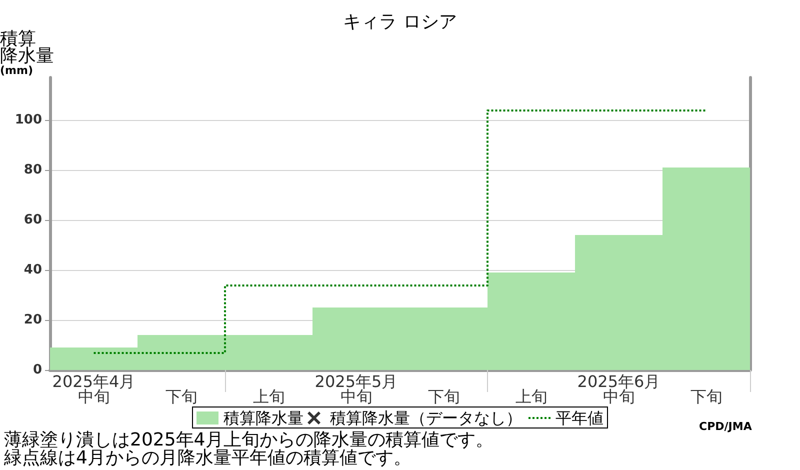 Image resolution: width=800 pixels, height=470 pixels. Describe the element at coordinates (27, 52) in the screenshot. I see `y-axis-title: 積算降水量(mm)` at that location.